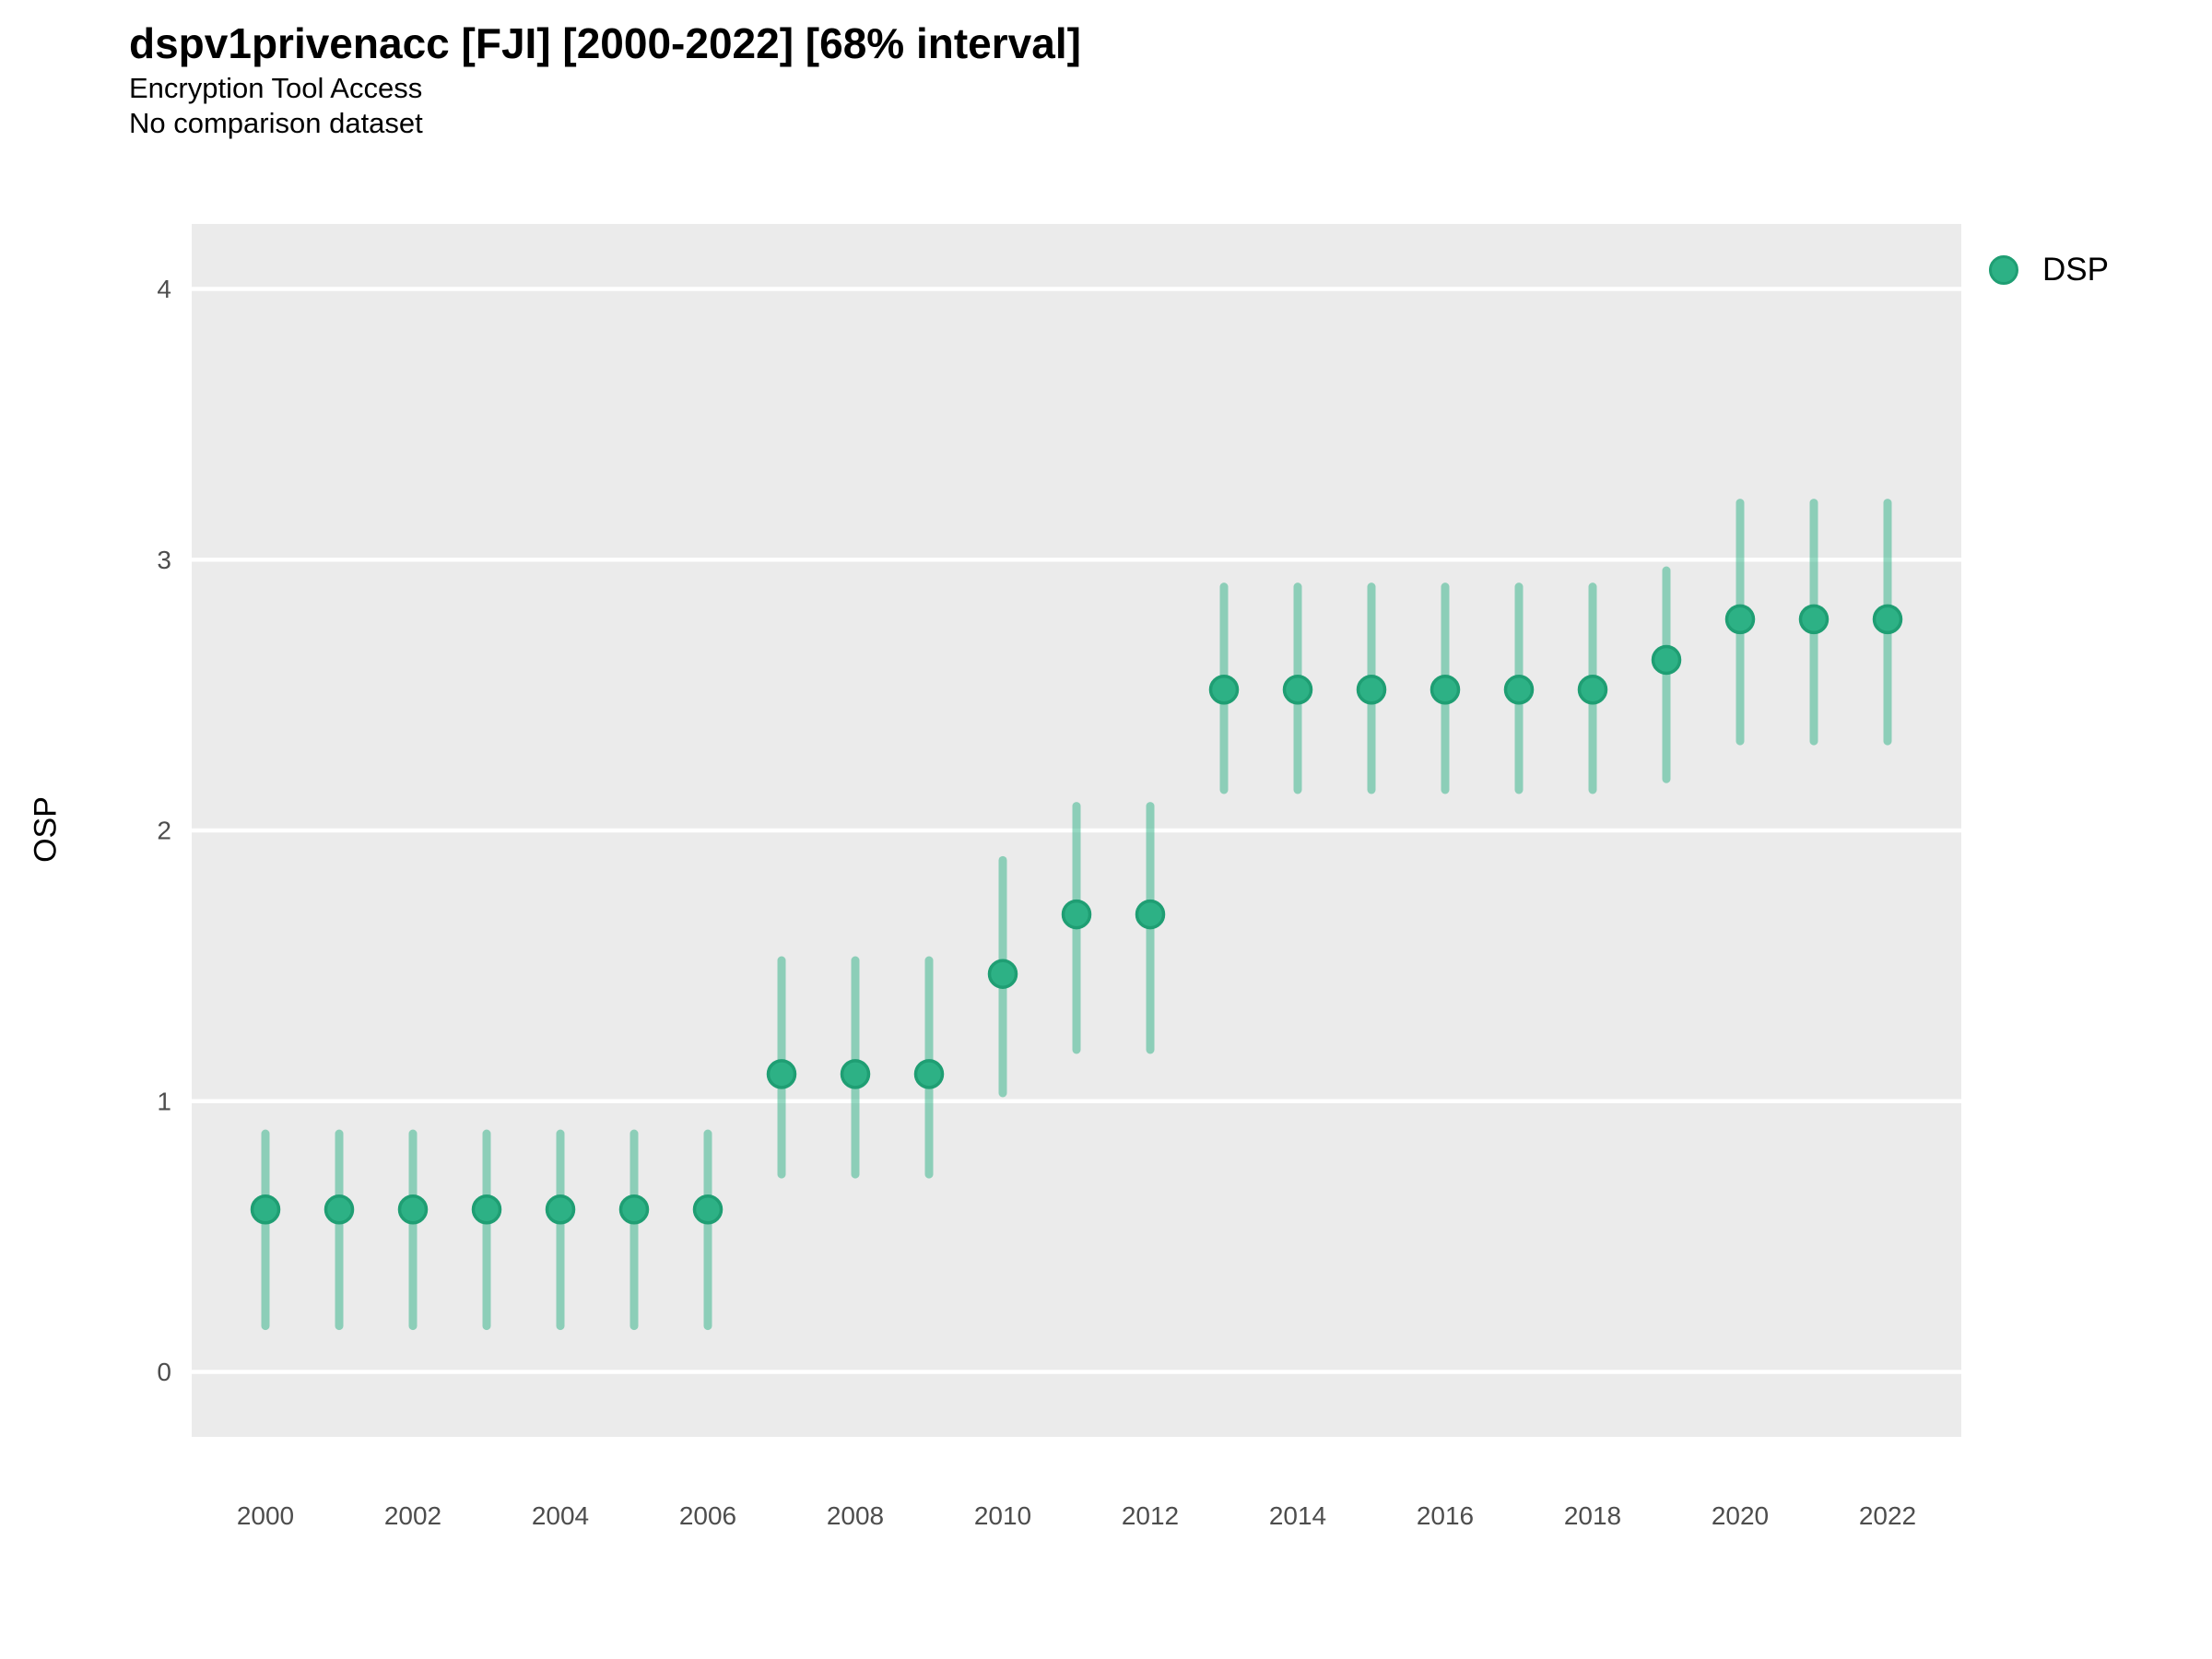 The height and width of the screenshot is (1659, 2212). I want to click on x-tick-label-2012: 2012, so click(1150, 1515).